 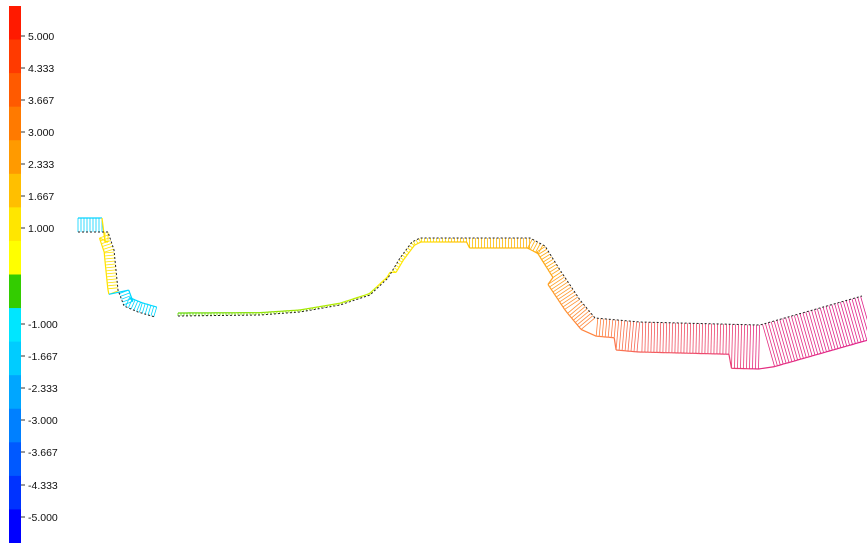 I want to click on colorbar-tick-label: 1.000, so click(x=41, y=229).